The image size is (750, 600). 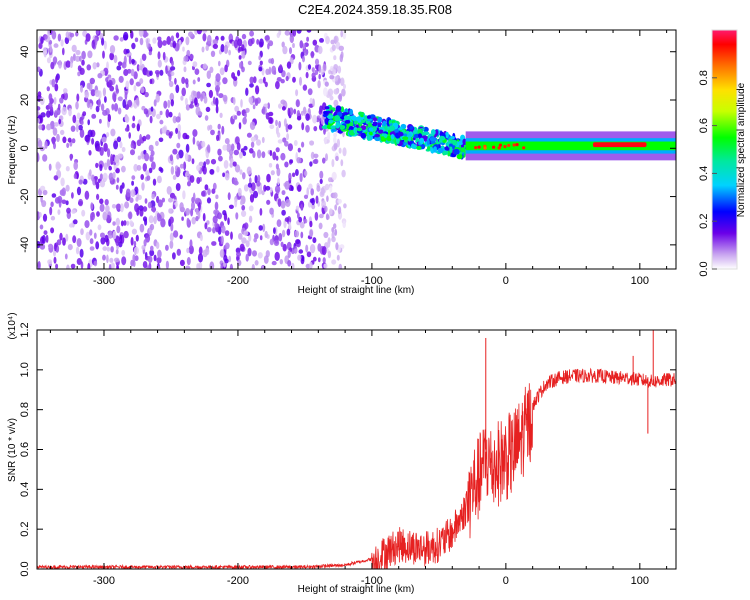 I want to click on spectrogram-x-tick-label: -300, so click(x=104, y=281).